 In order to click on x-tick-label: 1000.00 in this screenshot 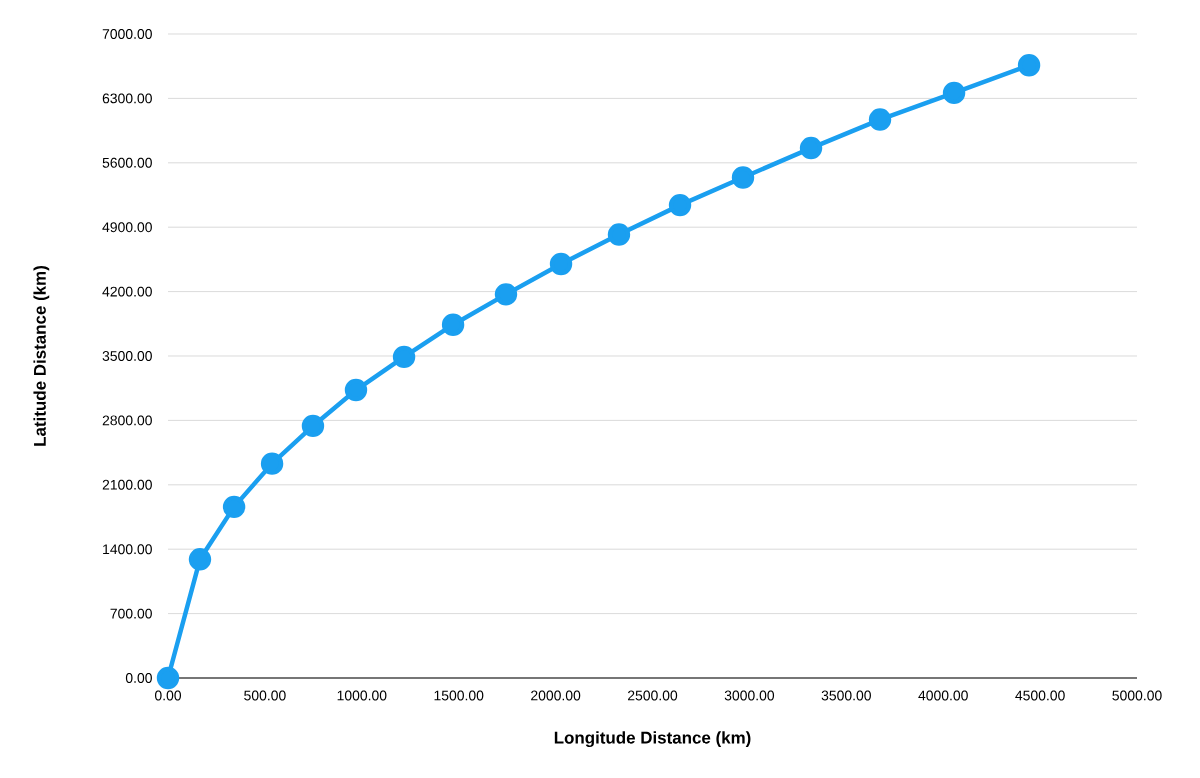, I will do `click(362, 695)`.